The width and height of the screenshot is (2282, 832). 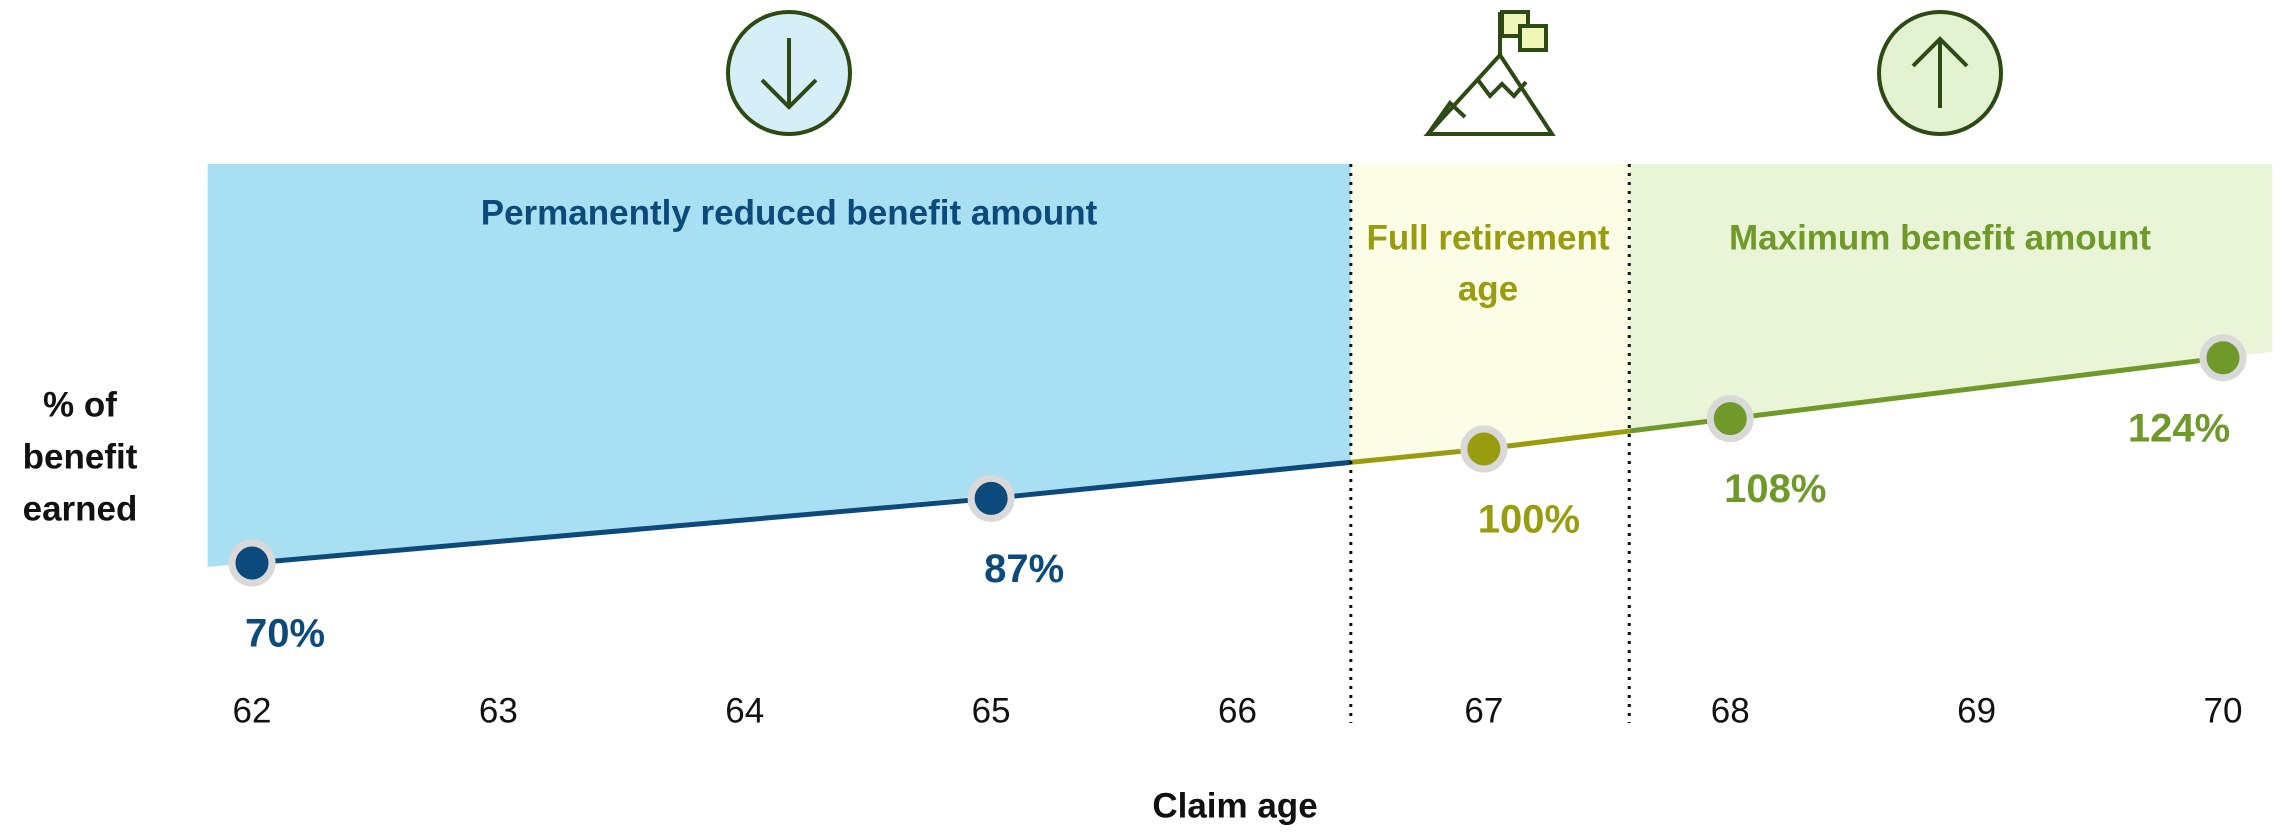 What do you see at coordinates (80, 404) in the screenshot?
I see `y-axis-label: % of` at bounding box center [80, 404].